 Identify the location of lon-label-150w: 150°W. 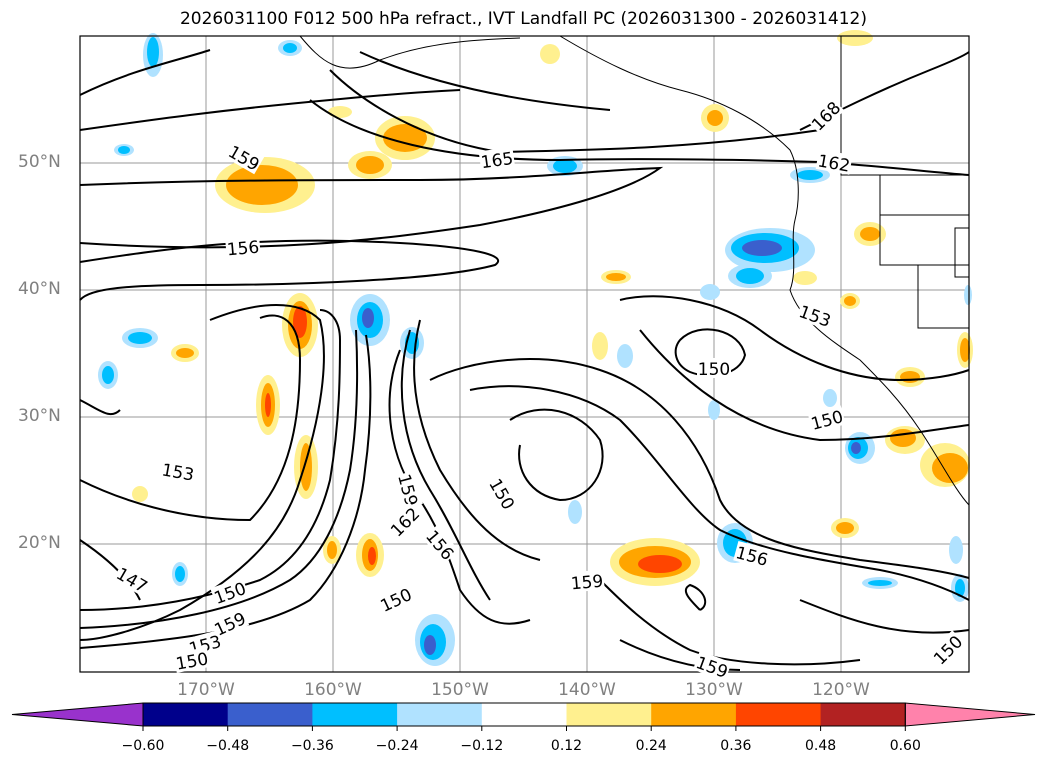
(460, 690).